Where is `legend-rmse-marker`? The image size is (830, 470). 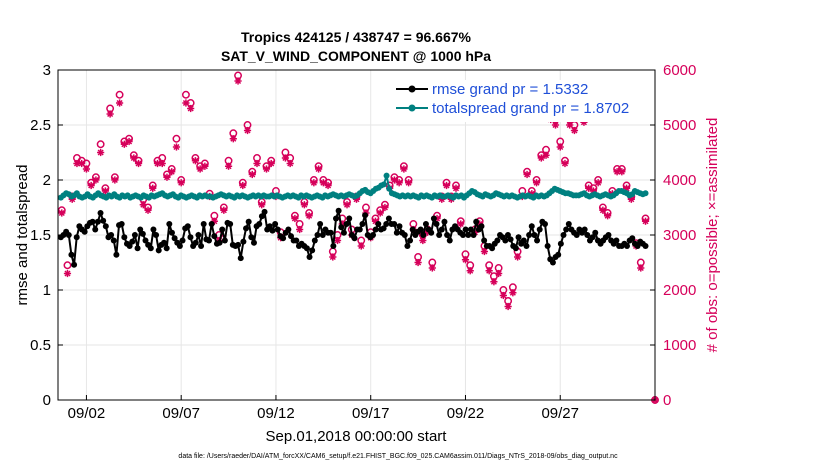 legend-rmse-marker is located at coordinates (412, 89).